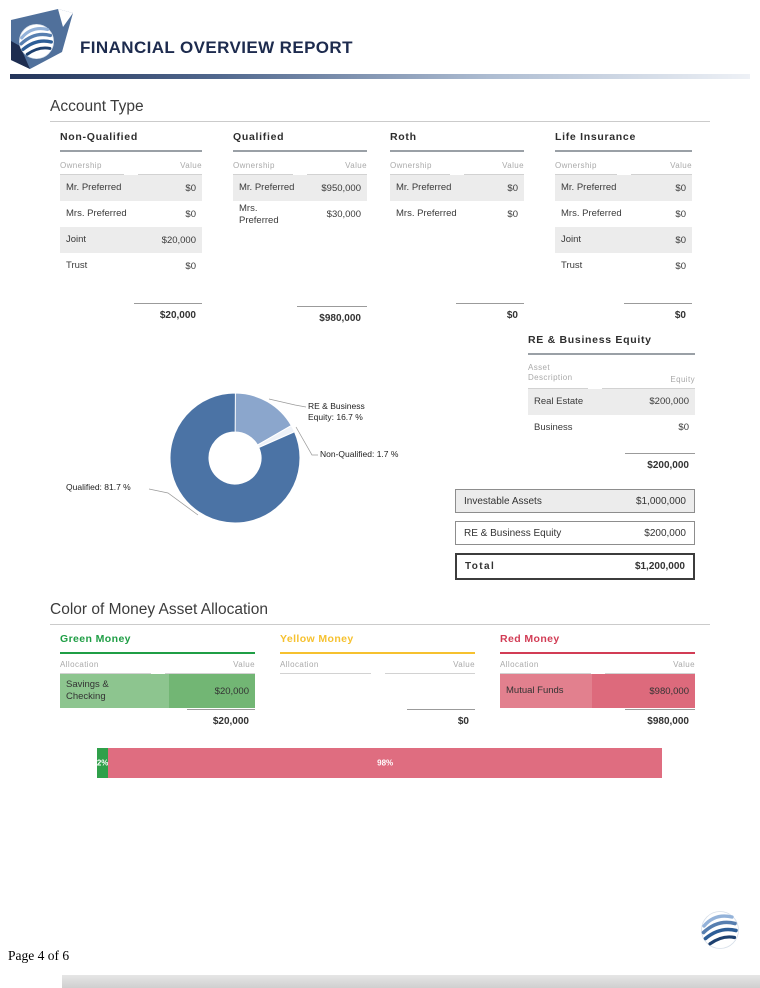  What do you see at coordinates (131, 141) in the screenshot?
I see `table-title: Non-Qualified` at bounding box center [131, 141].